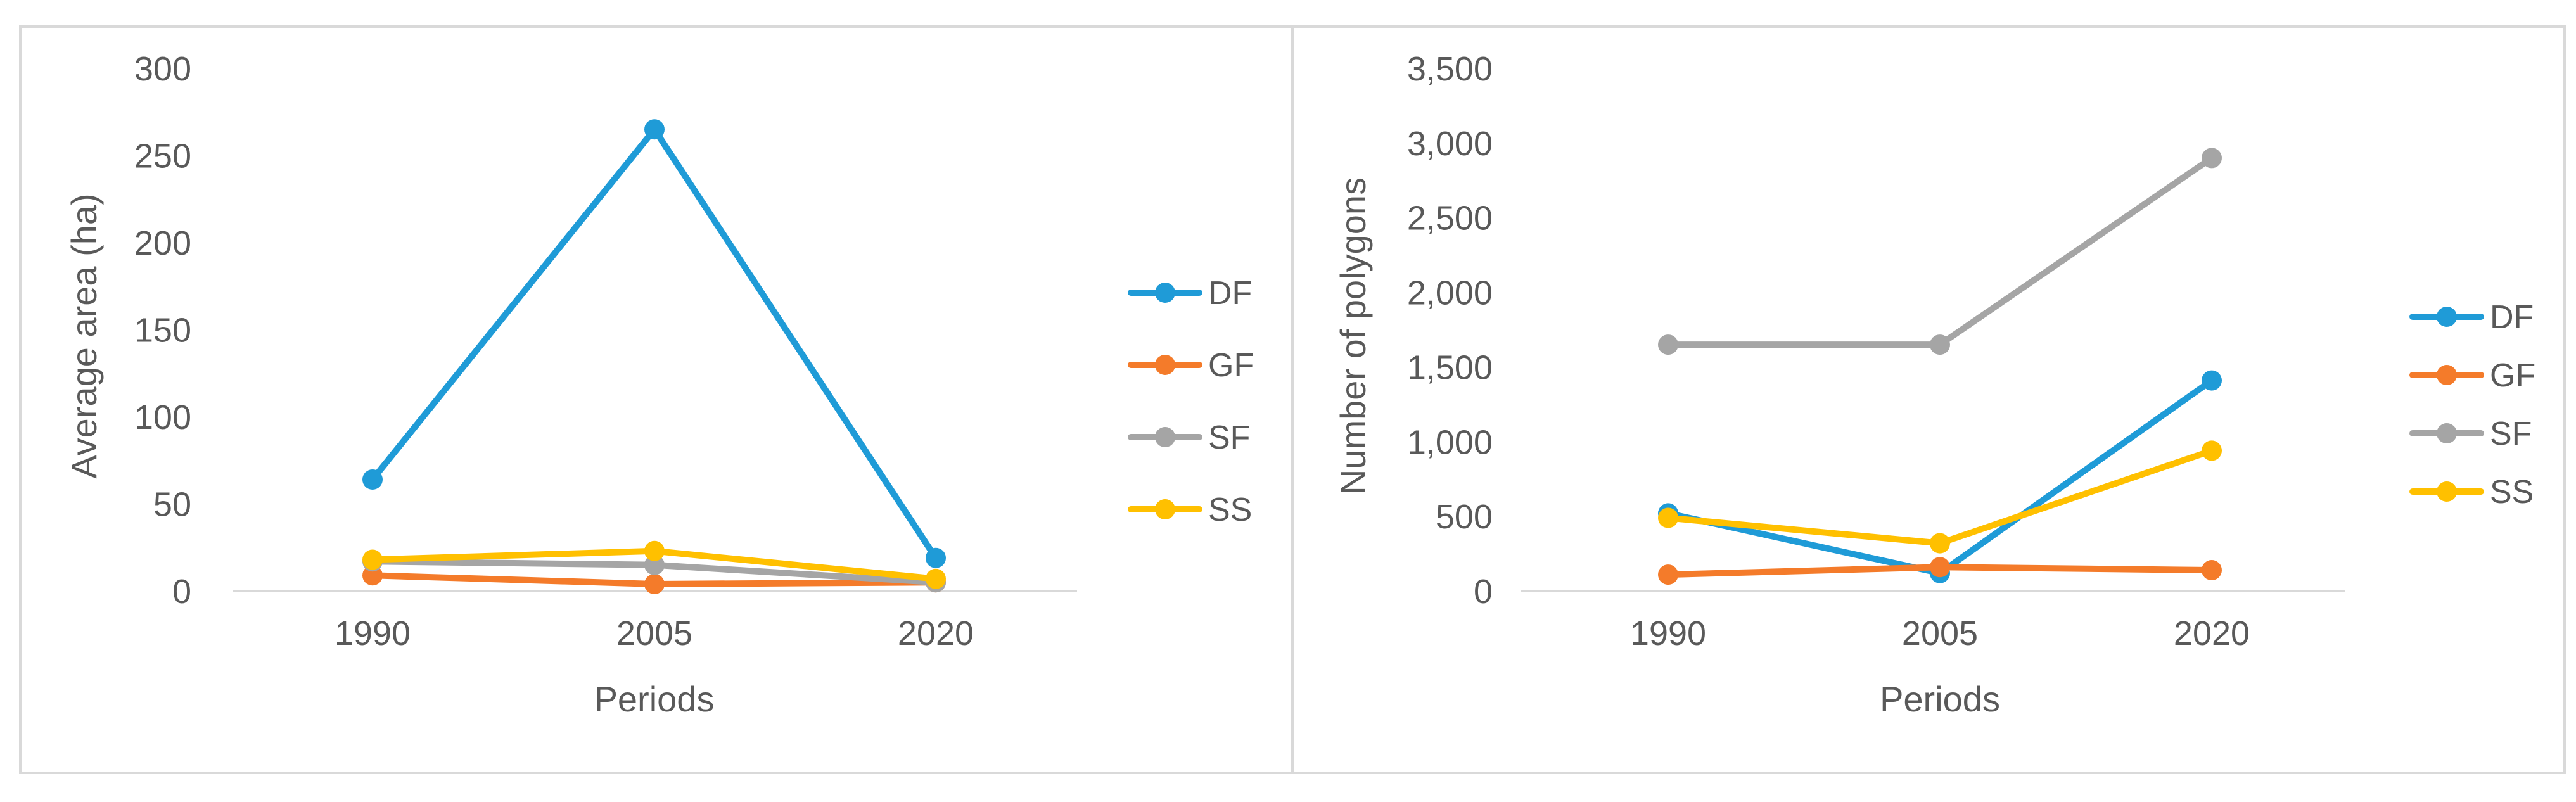  Describe the element at coordinates (1450, 144) in the screenshot. I see `y-tick-label: 3,000` at that location.